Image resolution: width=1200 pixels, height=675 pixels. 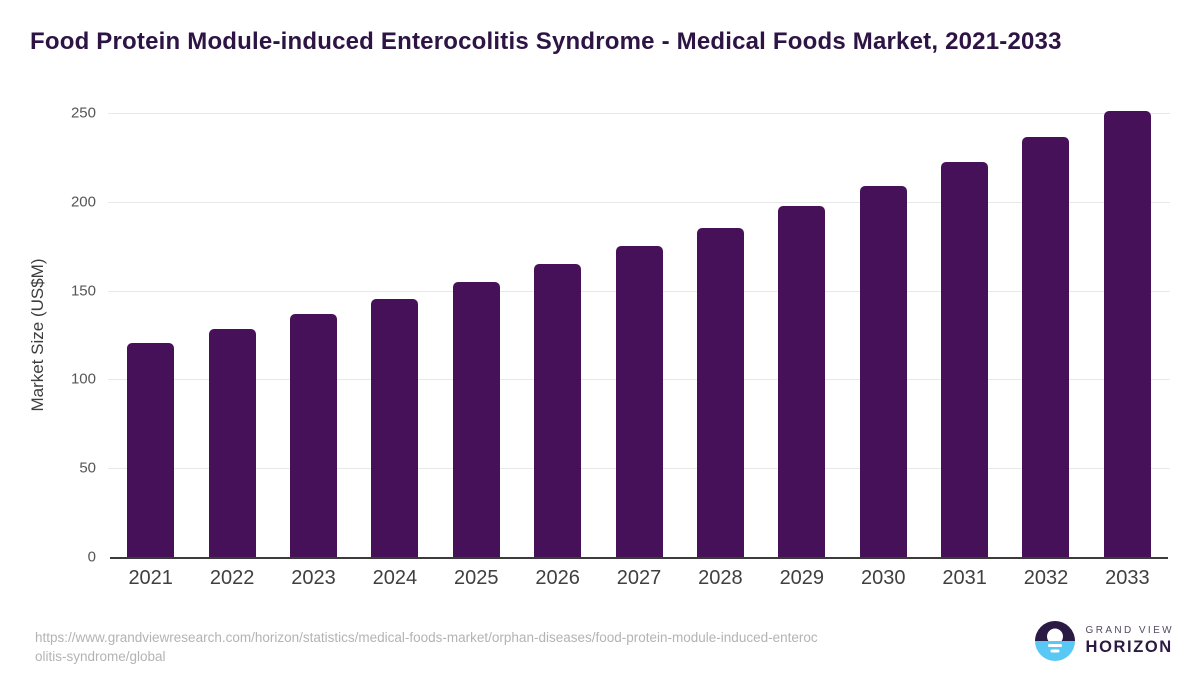 I want to click on bar-column-2028, so click(x=720, y=335).